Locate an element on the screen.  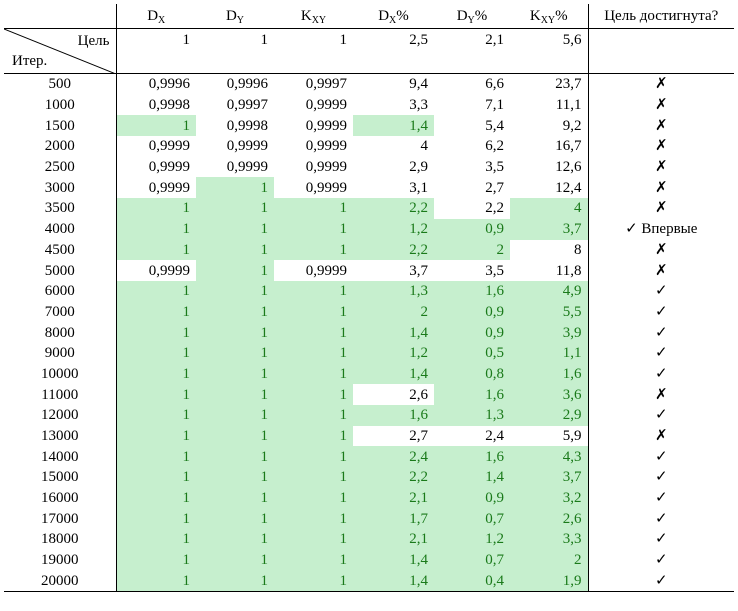
col-header-dx-percent: DX% is located at coordinates (393, 16).